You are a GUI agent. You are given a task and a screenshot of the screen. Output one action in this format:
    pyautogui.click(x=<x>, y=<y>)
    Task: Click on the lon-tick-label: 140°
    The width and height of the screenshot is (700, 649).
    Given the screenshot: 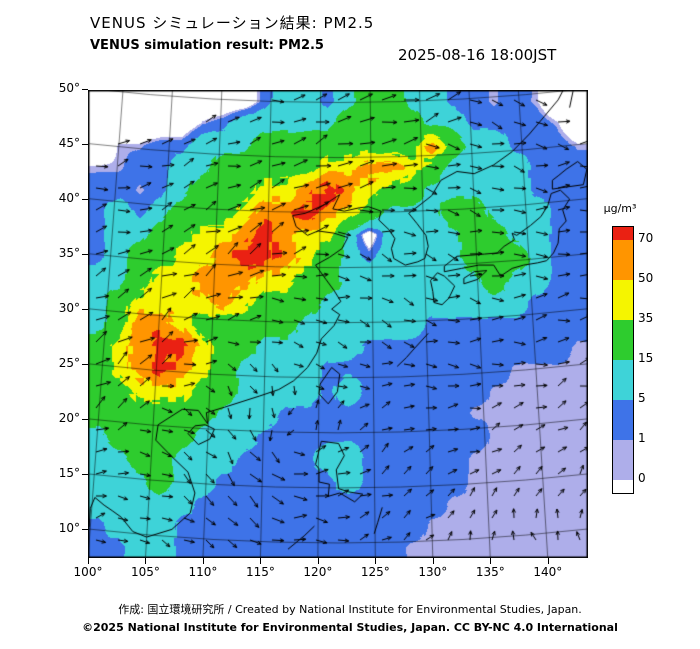 What is the action you would take?
    pyautogui.click(x=548, y=572)
    